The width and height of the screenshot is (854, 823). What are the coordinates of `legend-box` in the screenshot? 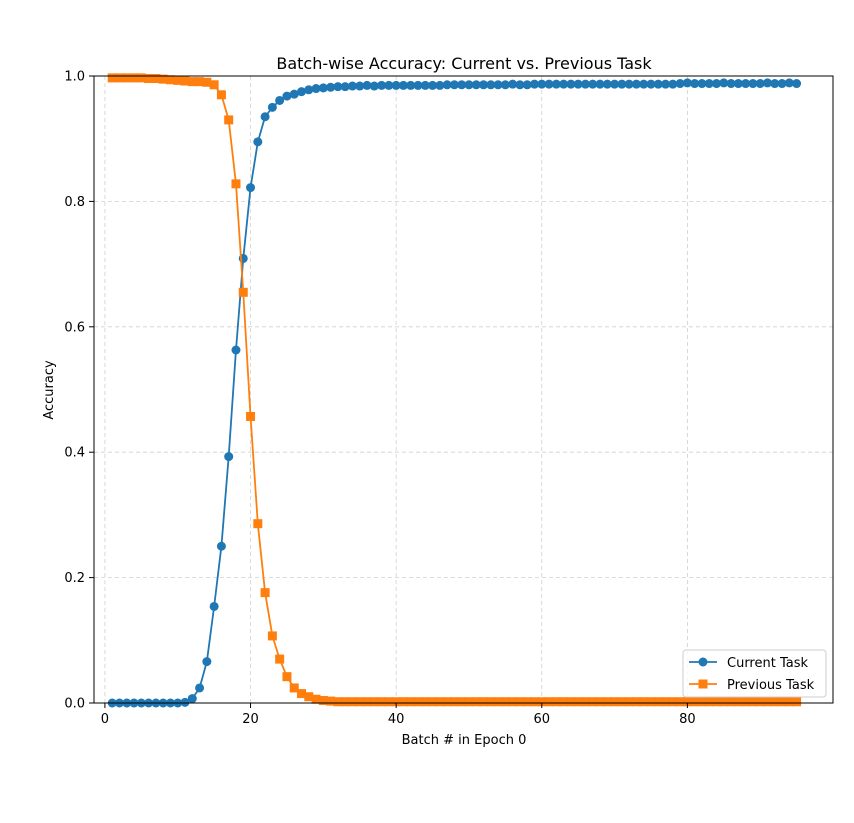 It's located at (754, 673).